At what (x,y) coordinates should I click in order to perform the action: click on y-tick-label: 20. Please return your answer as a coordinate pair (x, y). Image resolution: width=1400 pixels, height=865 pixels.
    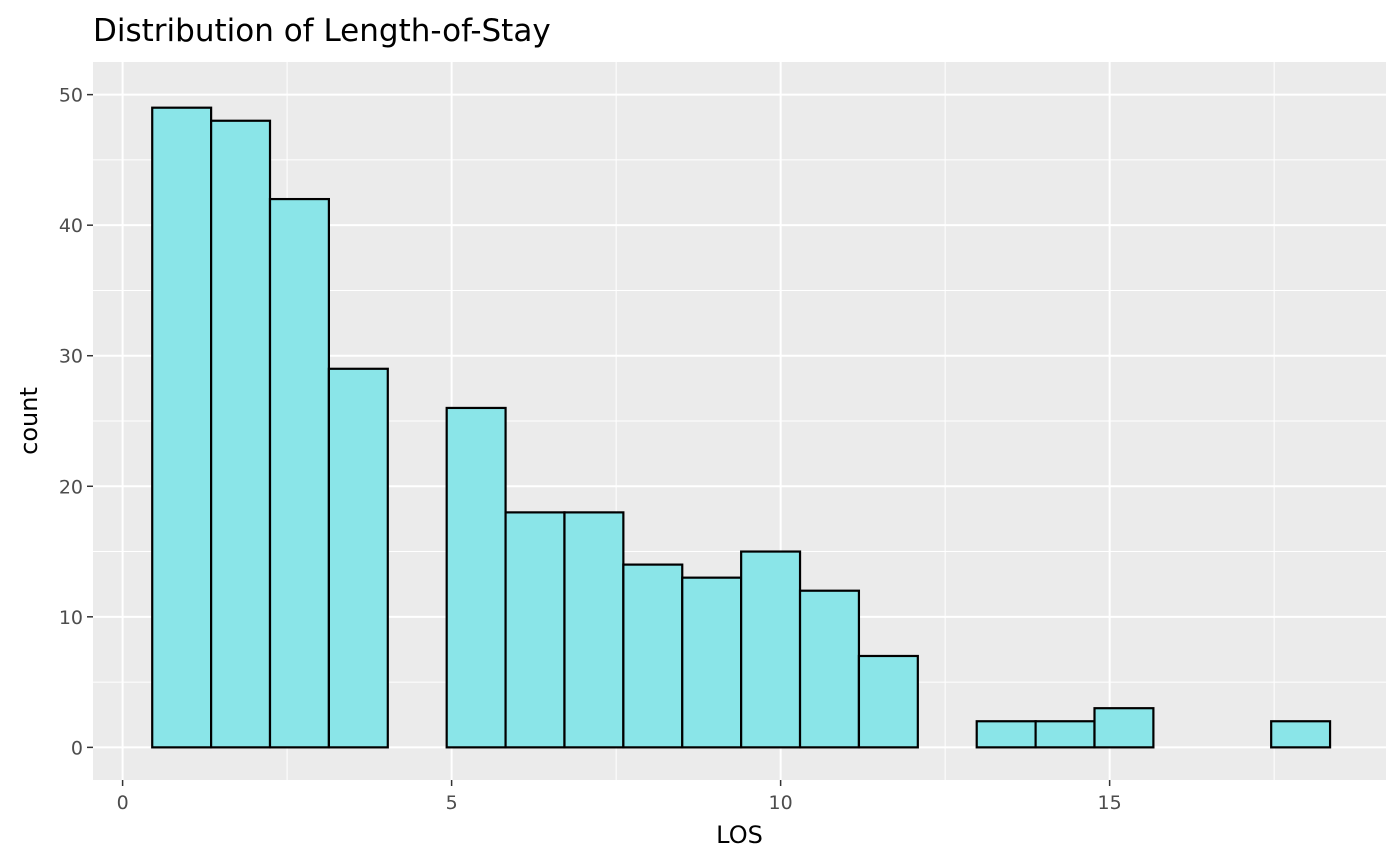
    Looking at the image, I should click on (71, 487).